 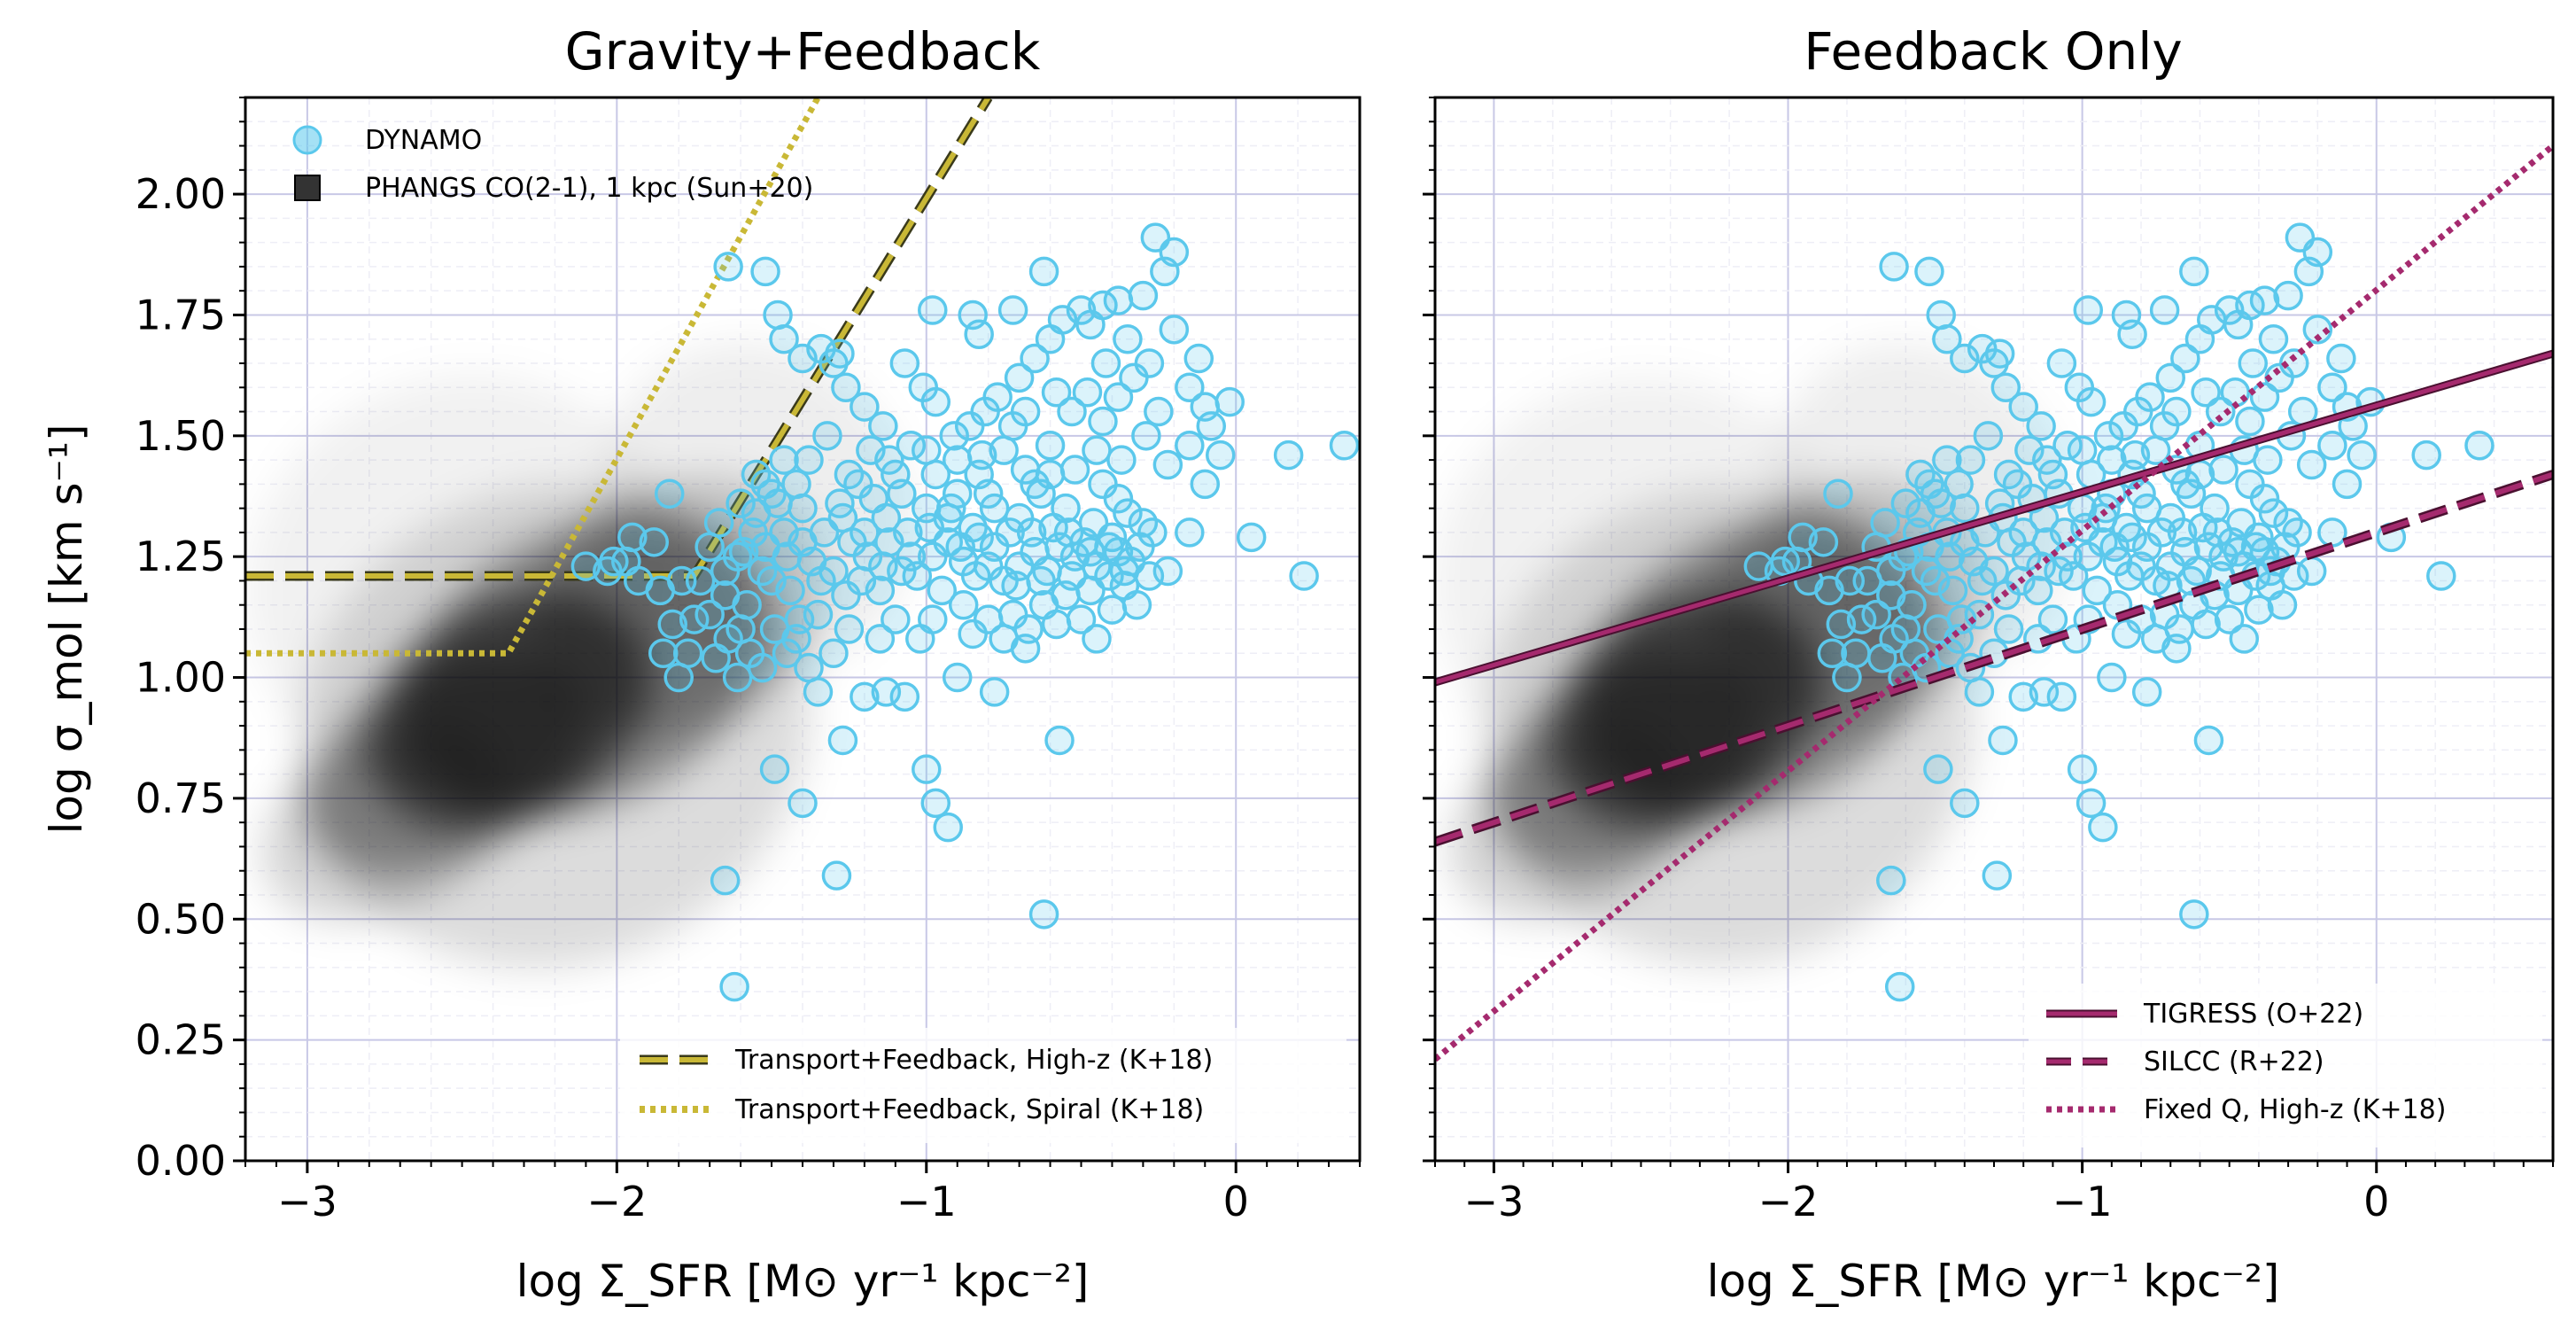 What do you see at coordinates (969, 1110) in the screenshot?
I see `legend-spiral-label: Transport+Feedback, Spiral (K+18)` at bounding box center [969, 1110].